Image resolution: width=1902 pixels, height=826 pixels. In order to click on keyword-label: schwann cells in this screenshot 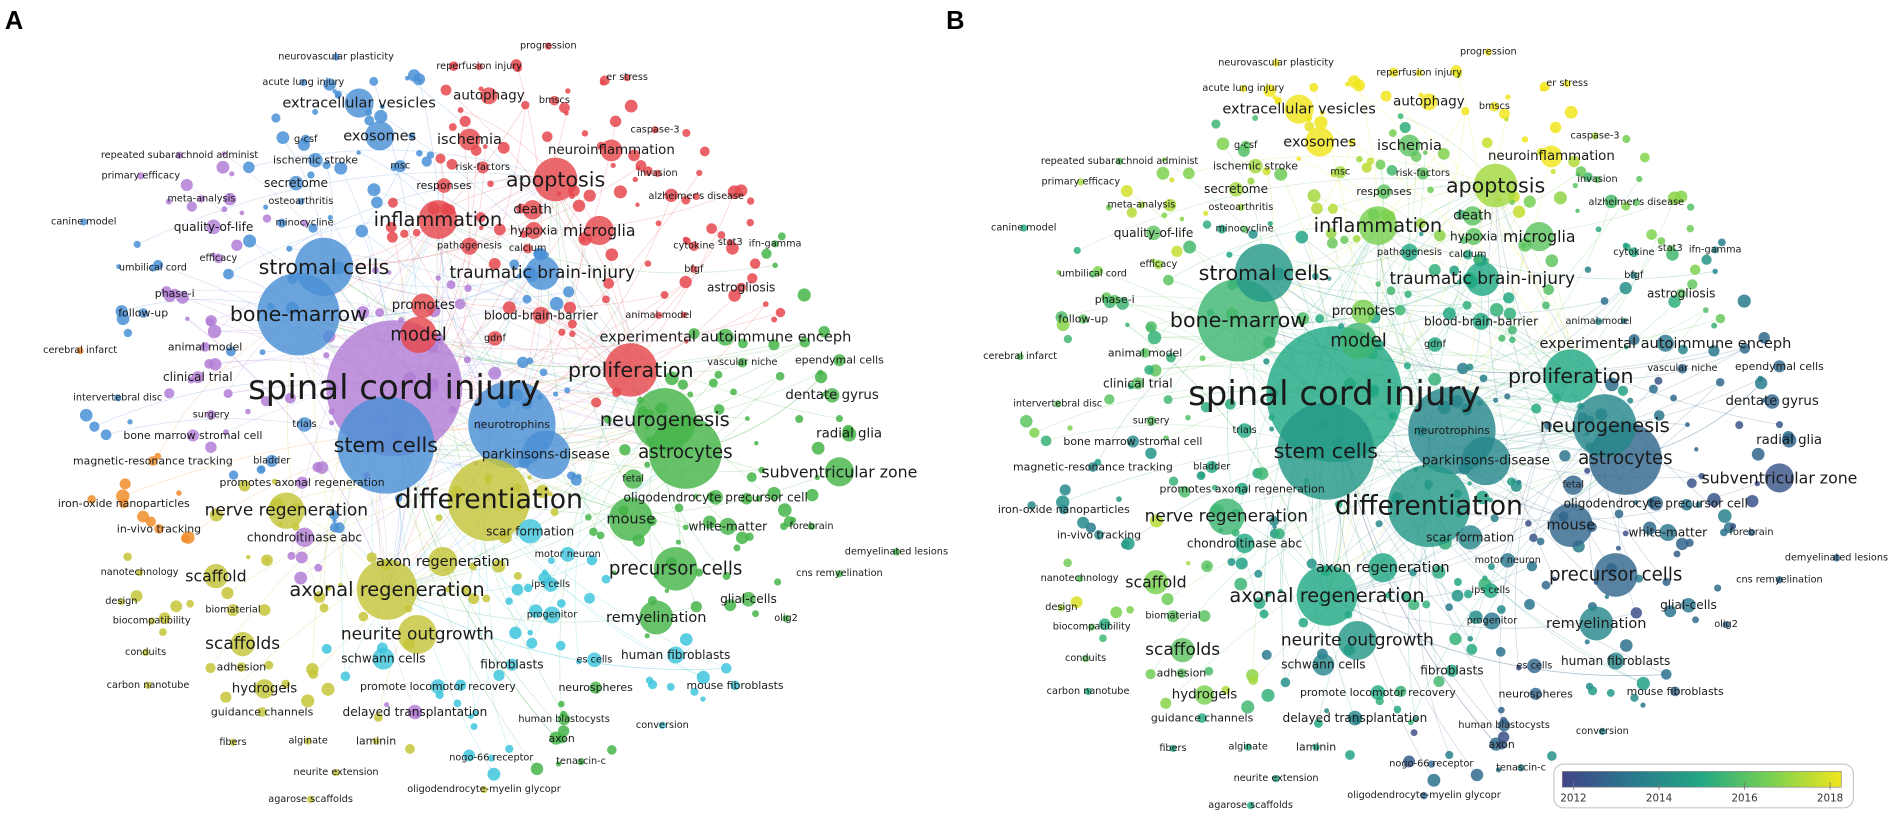, I will do `click(1323, 665)`.